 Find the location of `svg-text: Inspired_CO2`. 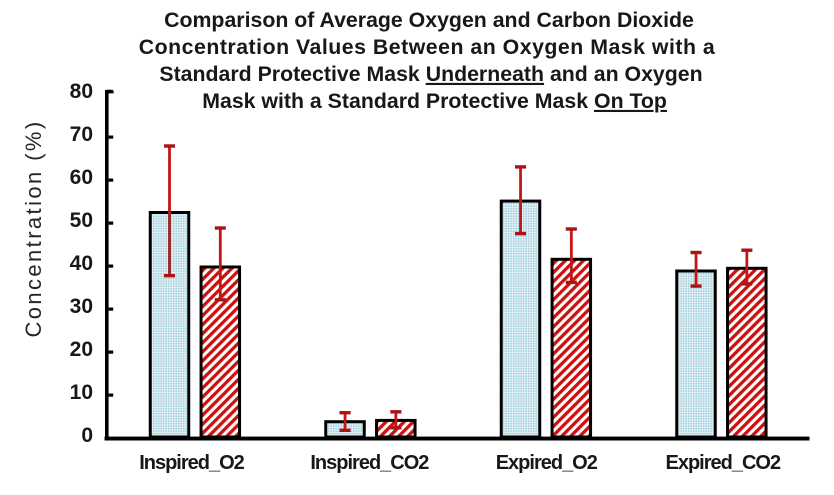

svg-text: Inspired_CO2 is located at coordinates (369, 463).